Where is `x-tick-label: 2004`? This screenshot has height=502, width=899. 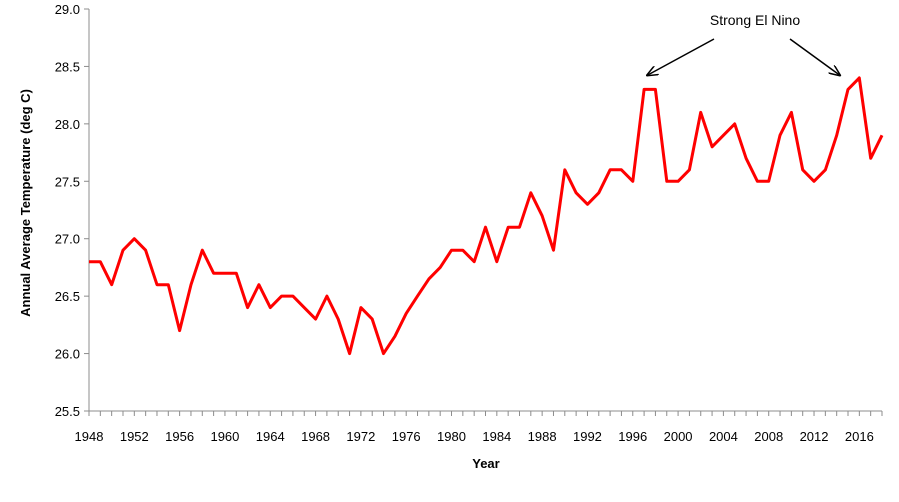
x-tick-label: 2004 is located at coordinates (723, 436).